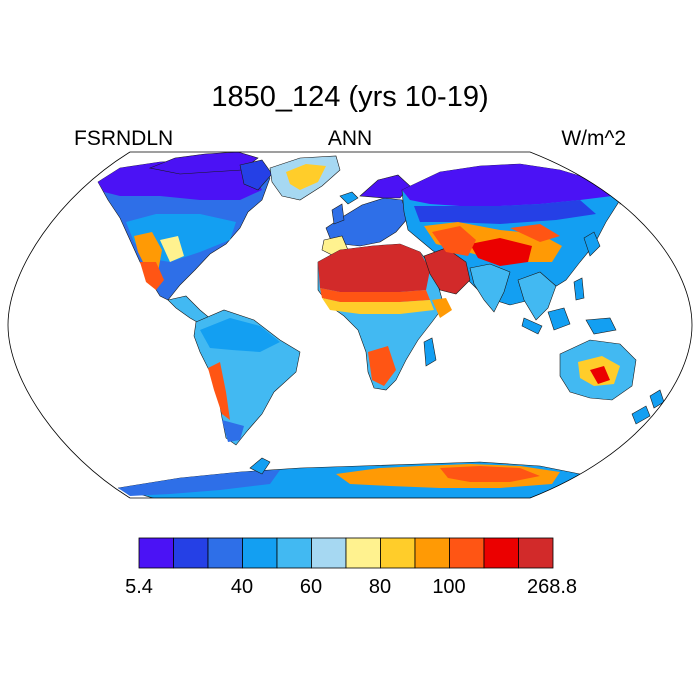 This screenshot has width=700, height=700. I want to click on south-america-north, so click(240, 335).